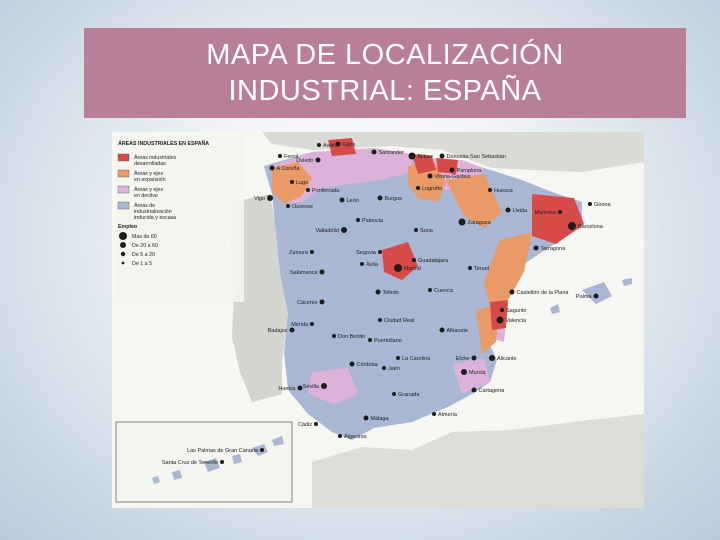 The height and width of the screenshot is (540, 720). What do you see at coordinates (150, 164) in the screenshot?
I see `legend-area-label: desarrolladas` at bounding box center [150, 164].